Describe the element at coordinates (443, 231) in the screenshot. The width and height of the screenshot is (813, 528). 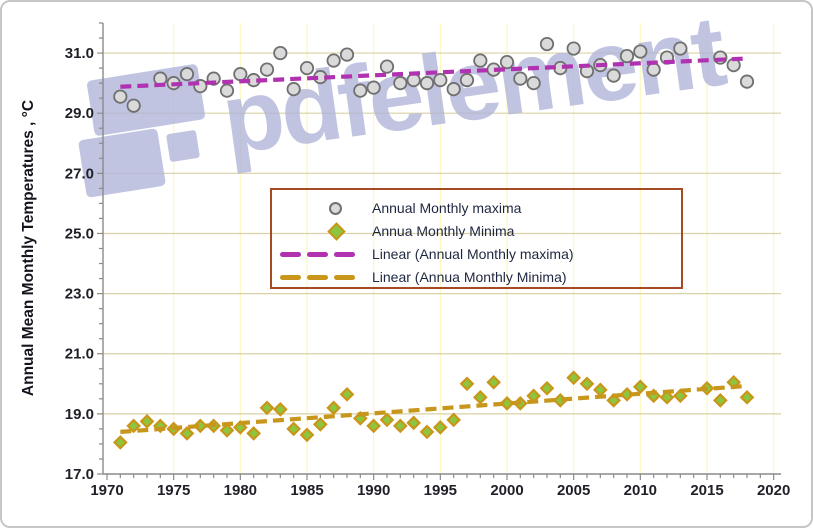
I see `legend-label: Annua Monthly Minima` at that location.